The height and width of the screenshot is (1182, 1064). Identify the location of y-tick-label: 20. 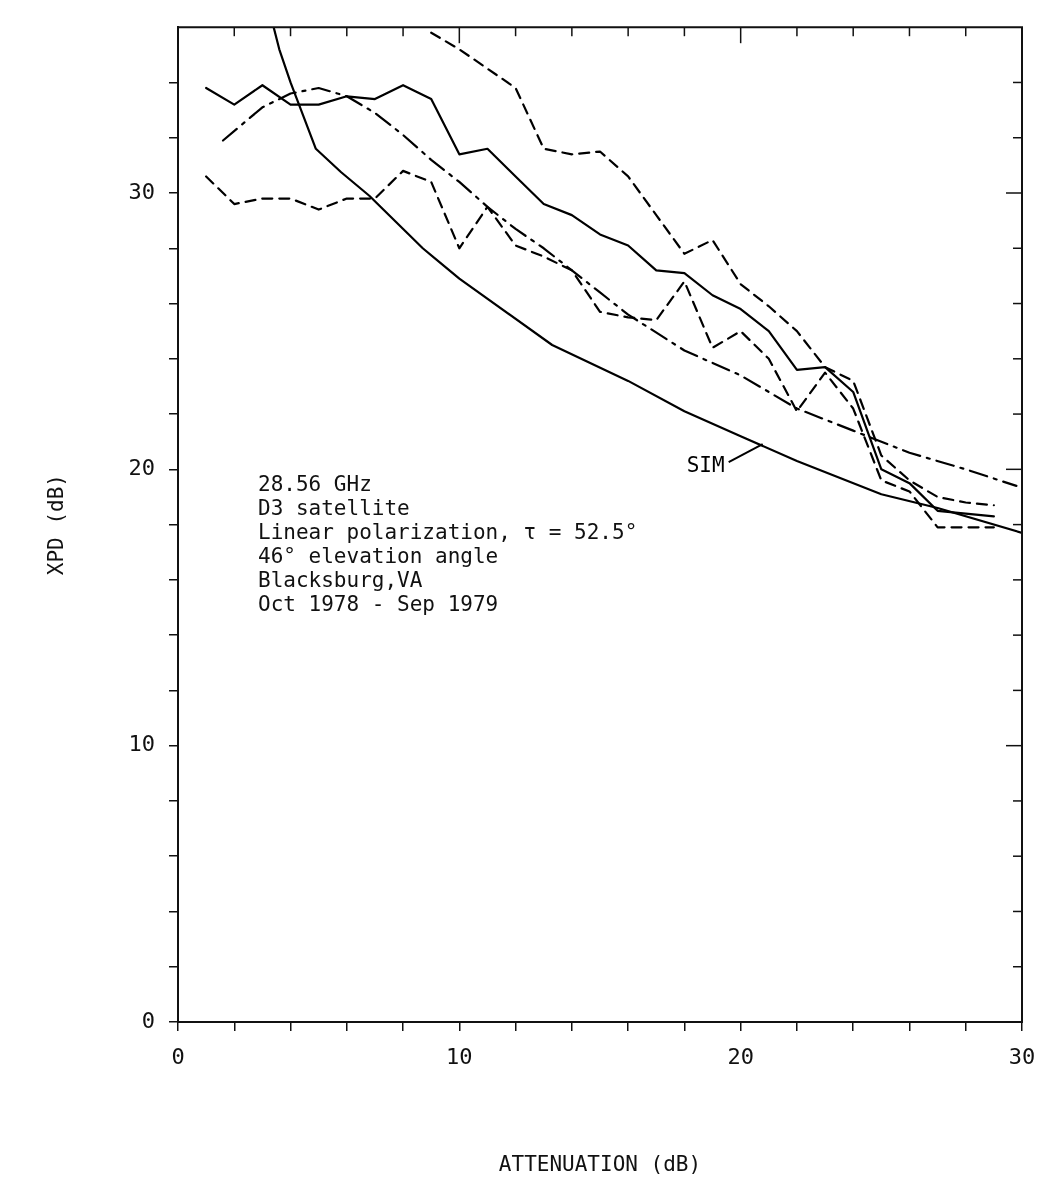
(141, 468).